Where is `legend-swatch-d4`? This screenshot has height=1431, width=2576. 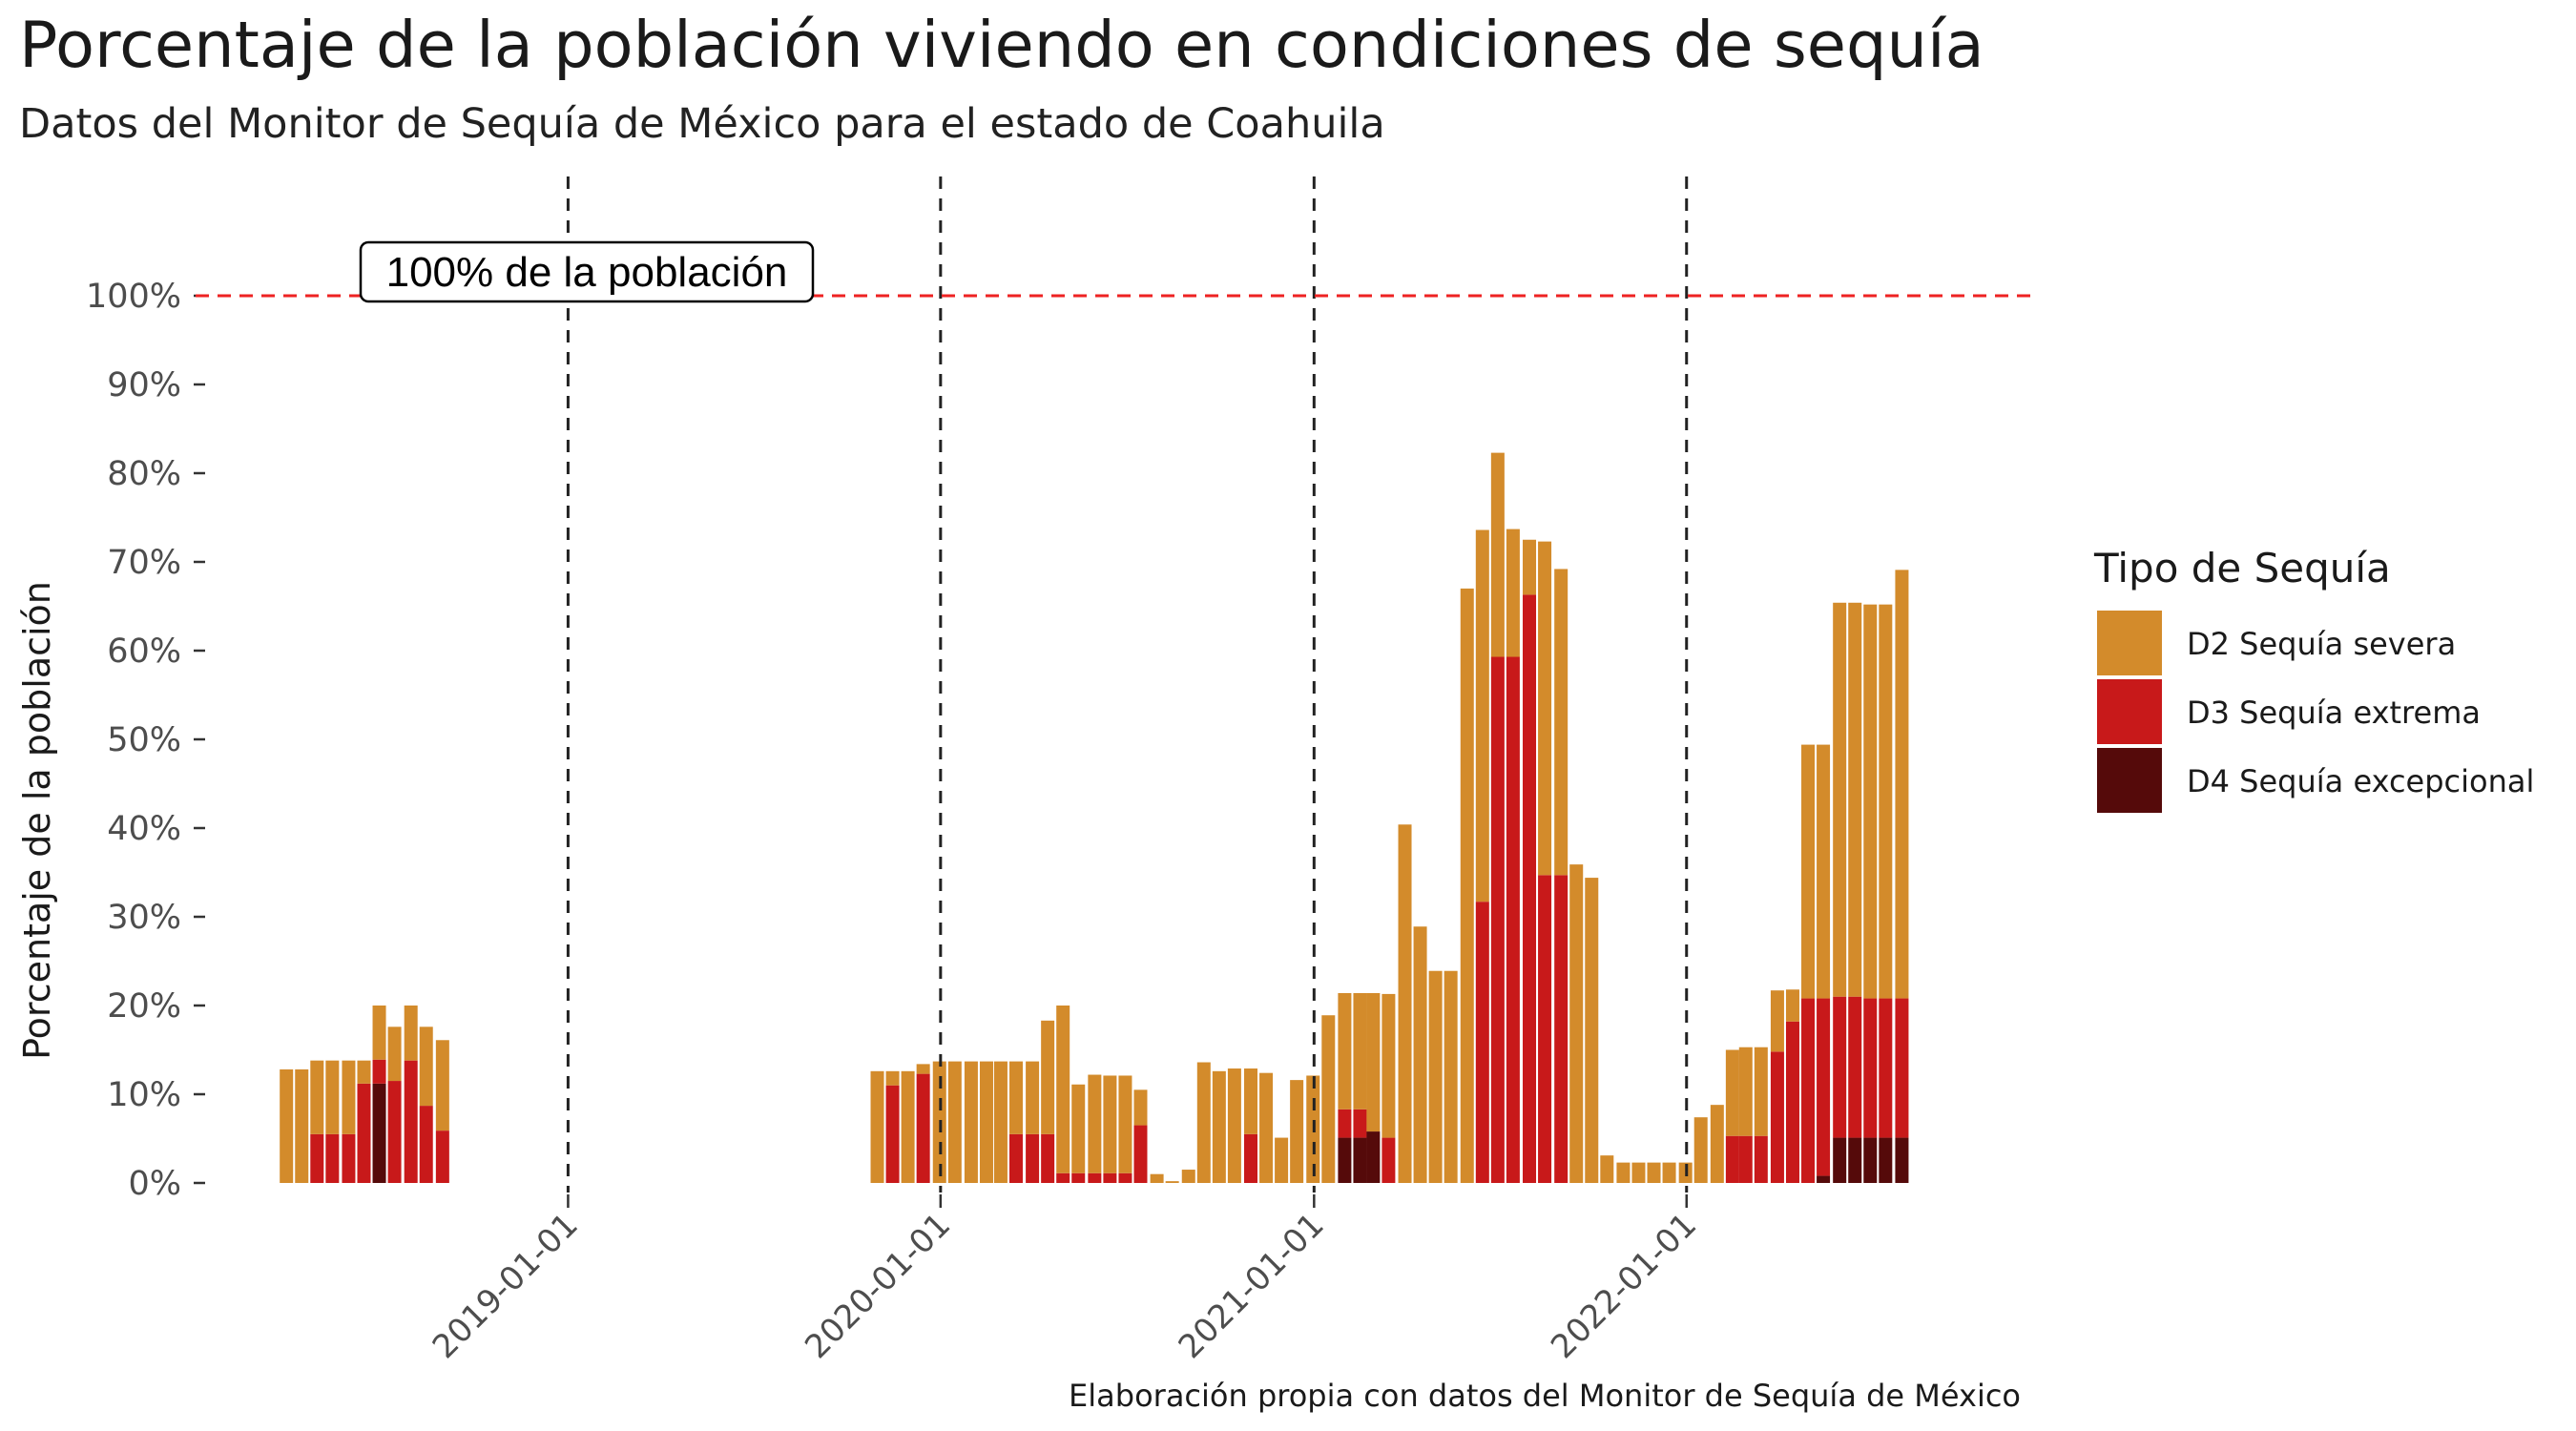
legend-swatch-d4 is located at coordinates (2129, 780).